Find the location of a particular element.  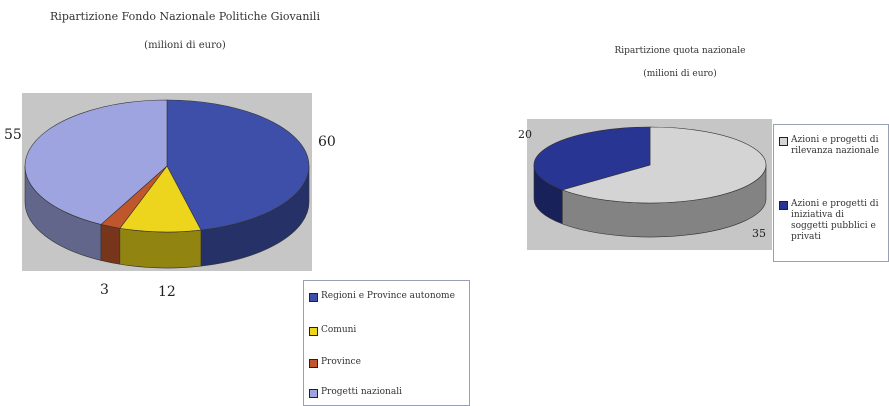

chart2-label-iniziativa: 20 is located at coordinates (525, 134).